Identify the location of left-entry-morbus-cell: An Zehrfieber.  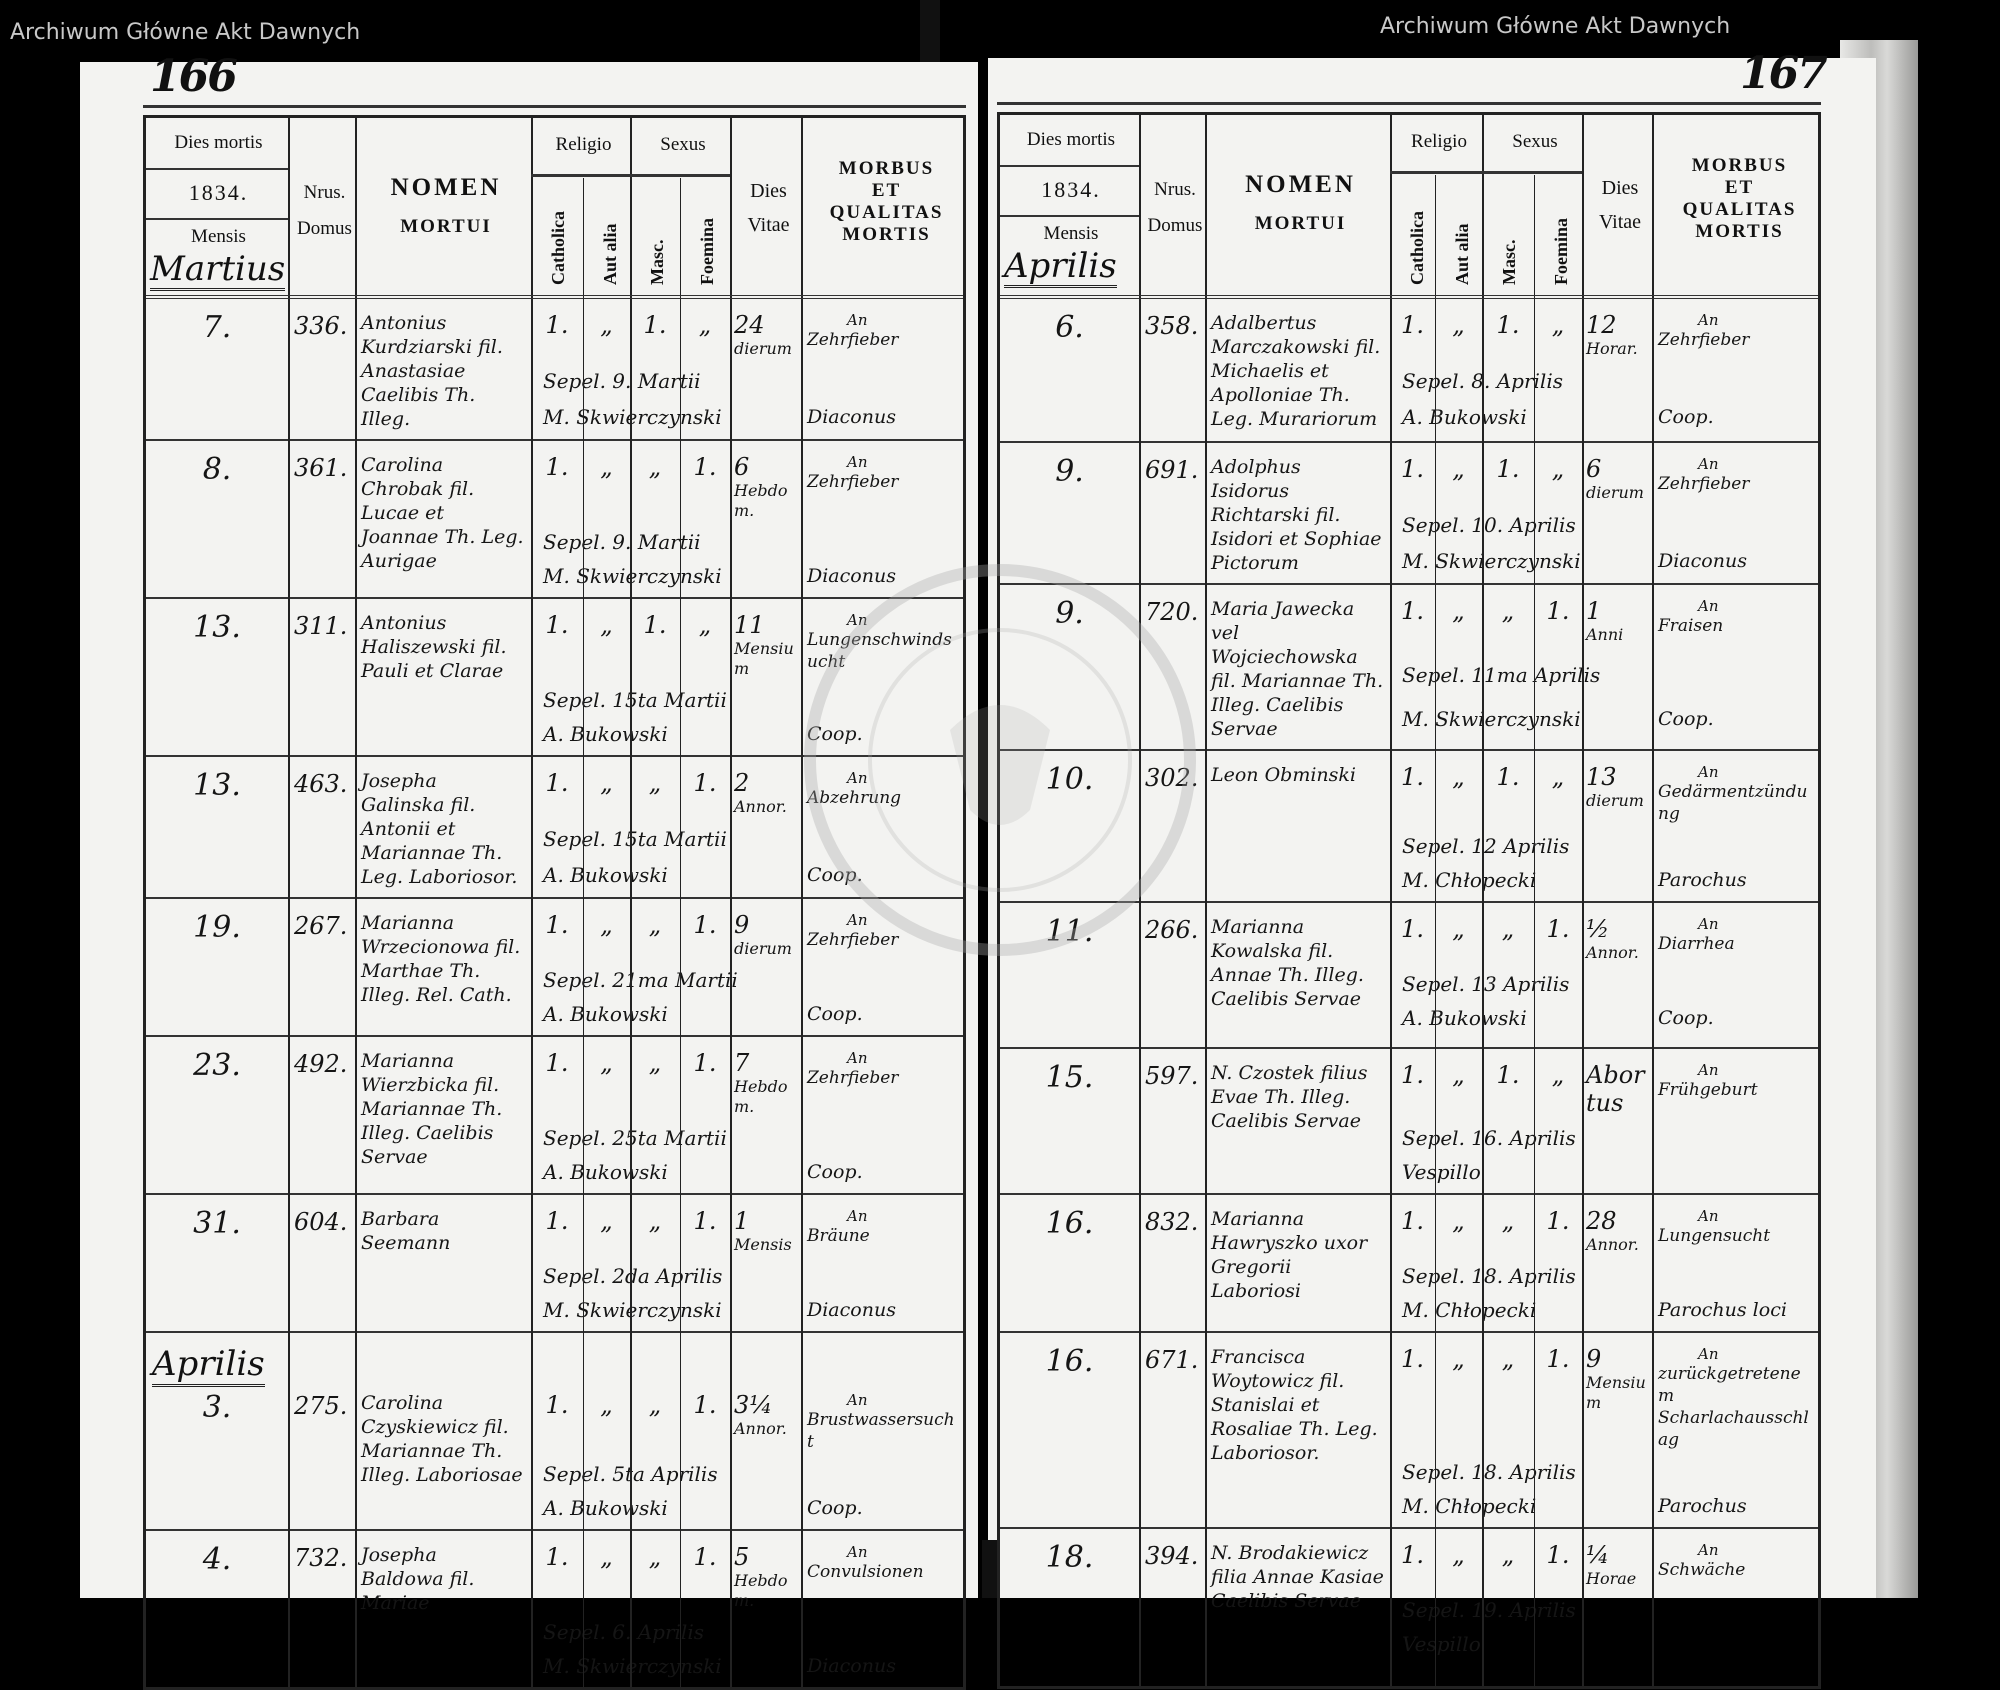
(882, 335).